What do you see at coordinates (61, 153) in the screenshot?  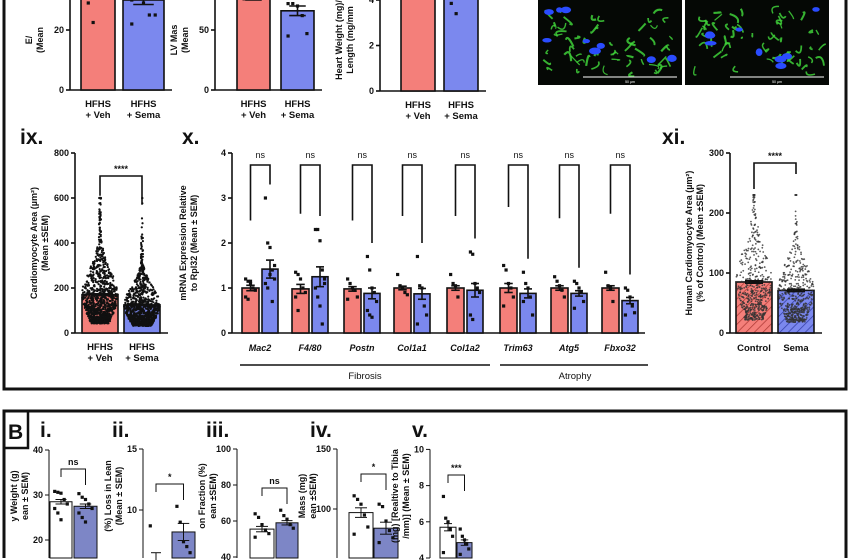 I see `y-tick-label: 800` at bounding box center [61, 153].